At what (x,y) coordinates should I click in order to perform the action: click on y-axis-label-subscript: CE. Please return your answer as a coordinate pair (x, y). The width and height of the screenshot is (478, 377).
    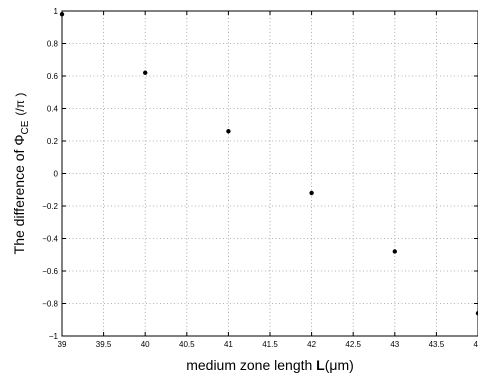
    Looking at the image, I should click on (25, 127).